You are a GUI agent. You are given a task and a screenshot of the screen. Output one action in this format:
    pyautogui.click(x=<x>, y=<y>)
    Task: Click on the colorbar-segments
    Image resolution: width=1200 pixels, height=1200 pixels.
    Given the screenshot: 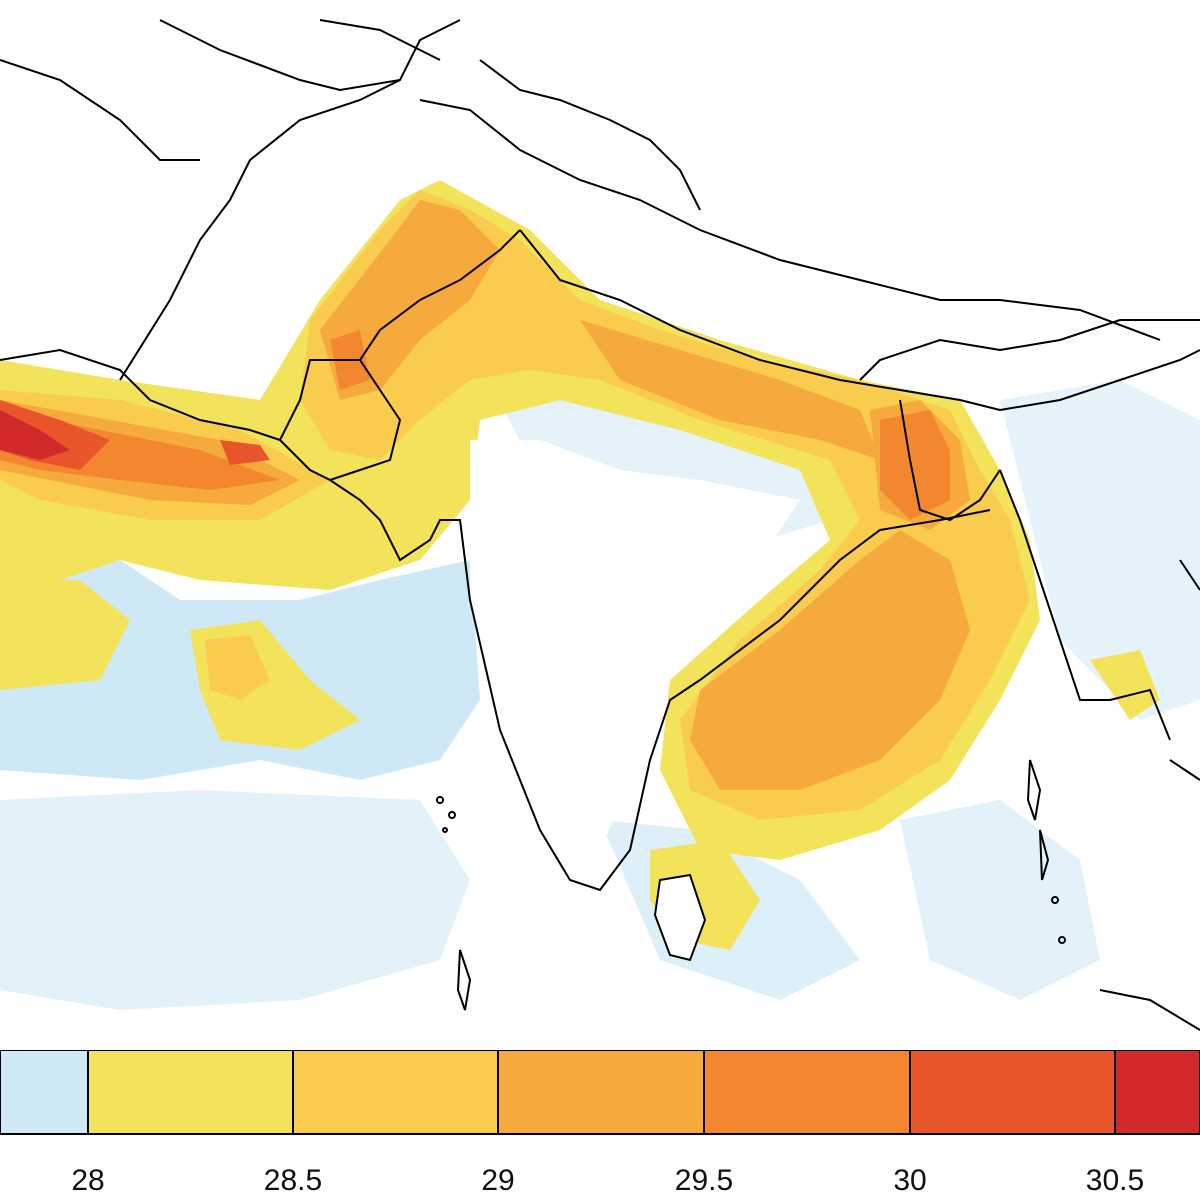 What is the action you would take?
    pyautogui.click(x=600, y=1092)
    